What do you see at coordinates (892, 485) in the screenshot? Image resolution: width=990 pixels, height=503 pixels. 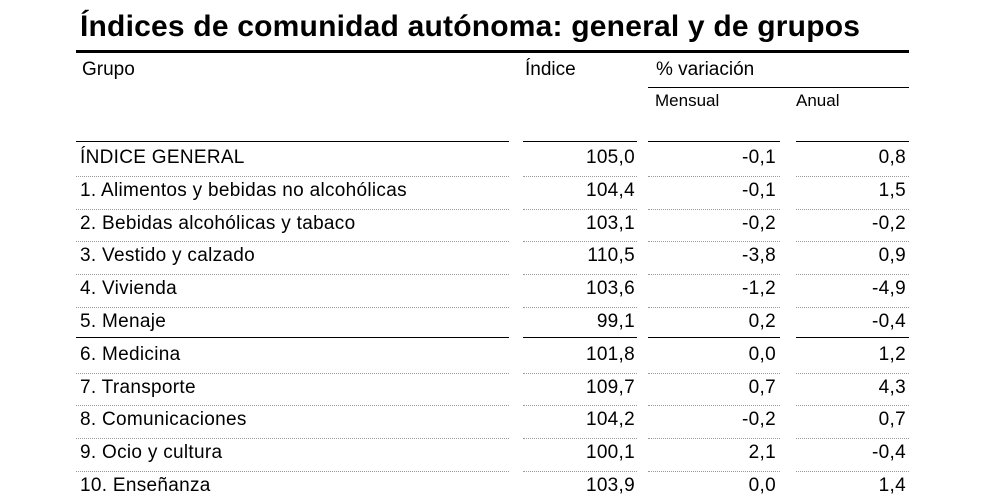 I see `cell-anual: 1,4` at bounding box center [892, 485].